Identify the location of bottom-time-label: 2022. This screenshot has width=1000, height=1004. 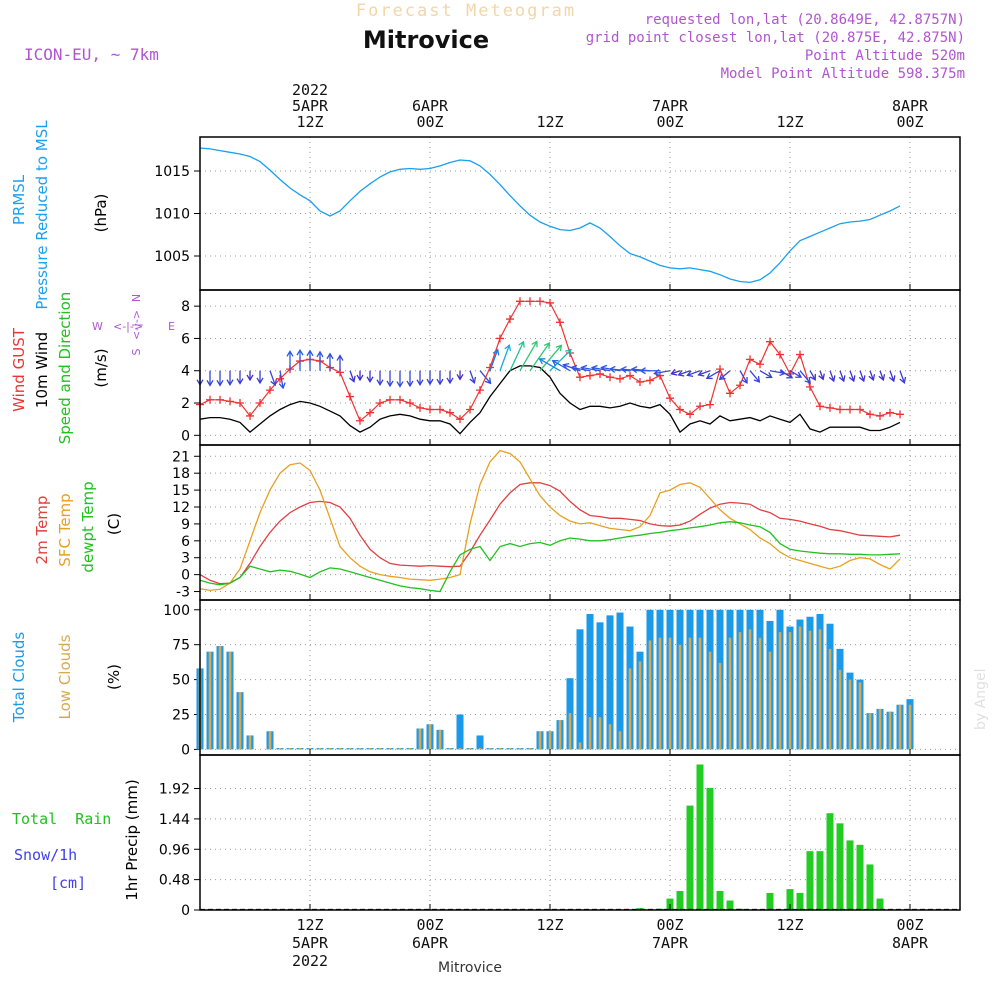
(310, 961).